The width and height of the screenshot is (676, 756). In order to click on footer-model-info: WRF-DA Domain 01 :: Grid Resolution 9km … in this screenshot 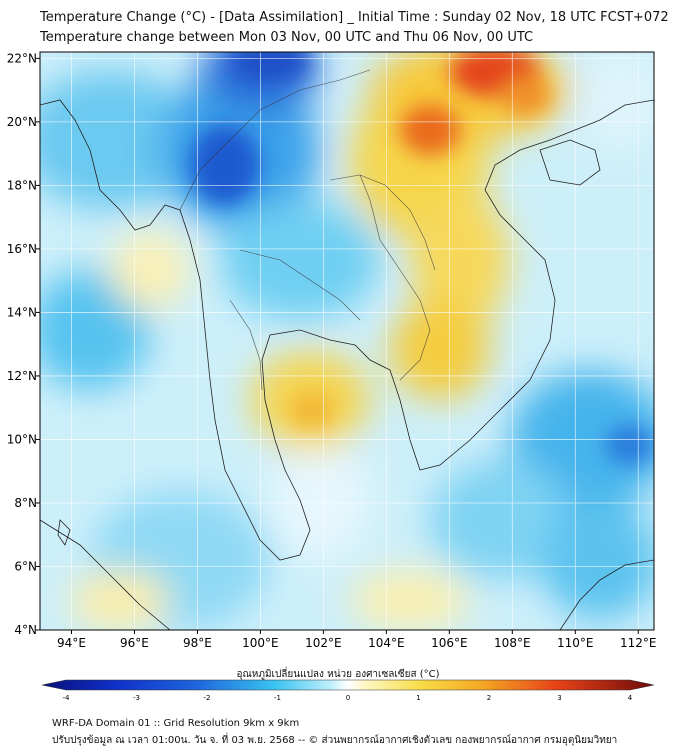, I will do `click(176, 723)`.